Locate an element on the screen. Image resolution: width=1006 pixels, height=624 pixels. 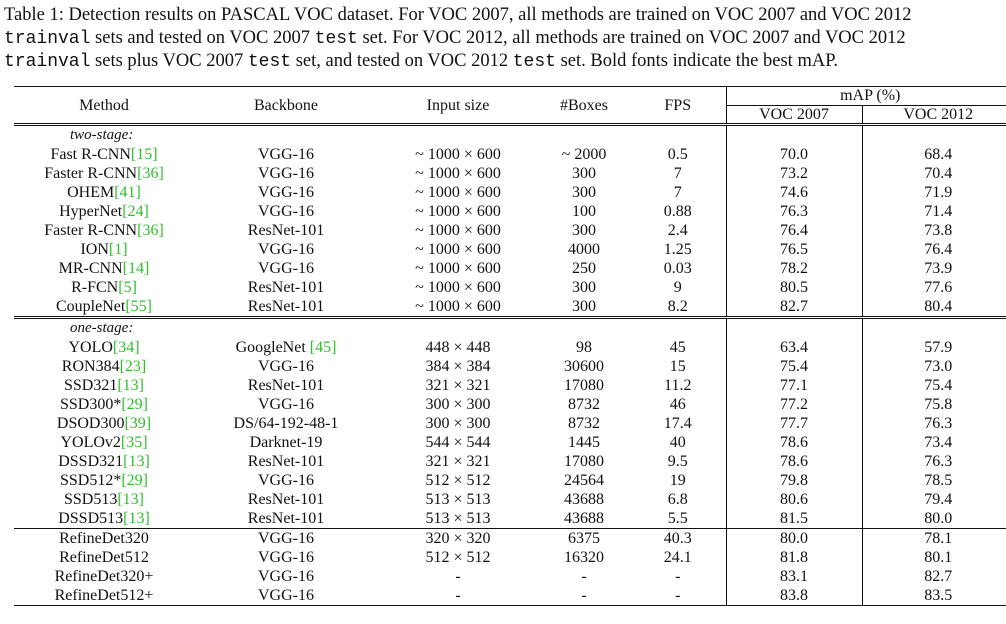
cell-input-size: 321 × 321 is located at coordinates (458, 461).